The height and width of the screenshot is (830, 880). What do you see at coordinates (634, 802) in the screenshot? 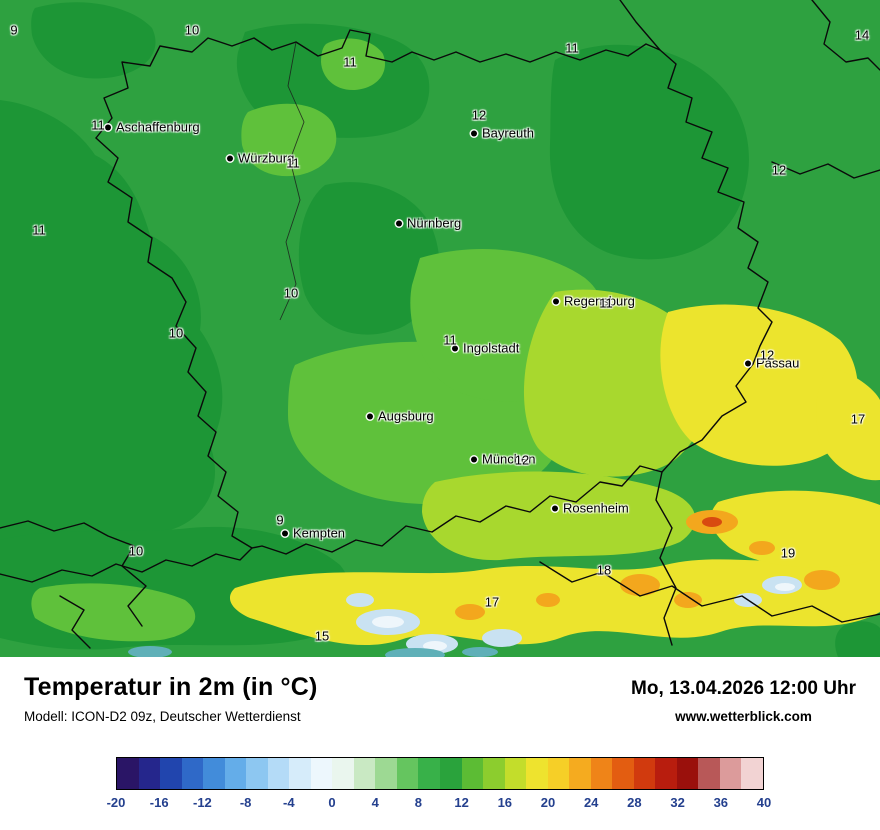
I see `legend-tick-label: 28` at bounding box center [634, 802].